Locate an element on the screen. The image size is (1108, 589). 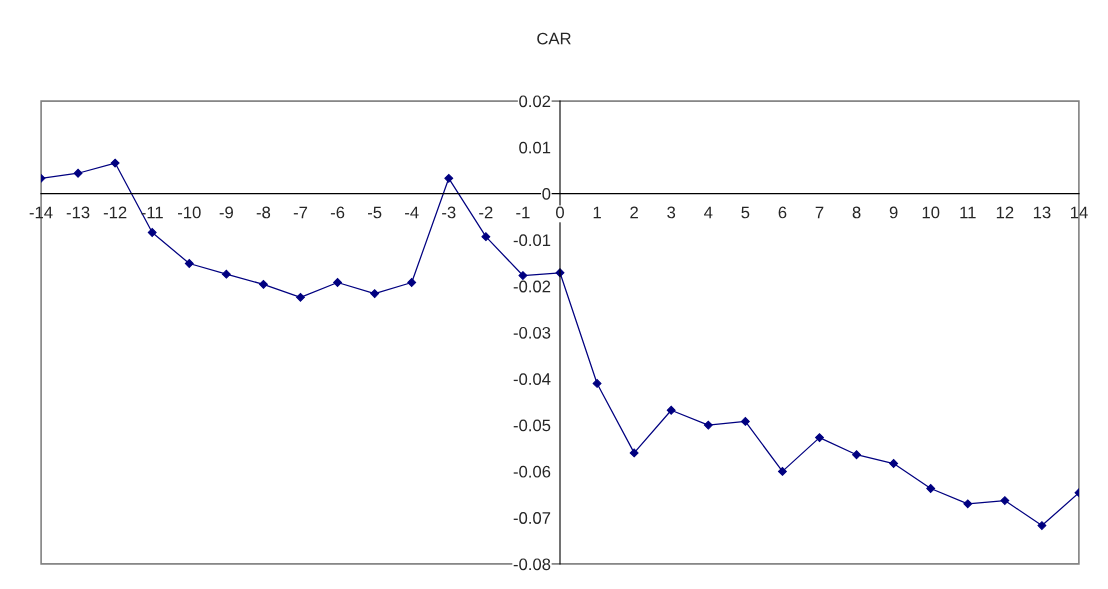
x-tick-label: 10 is located at coordinates (931, 212).